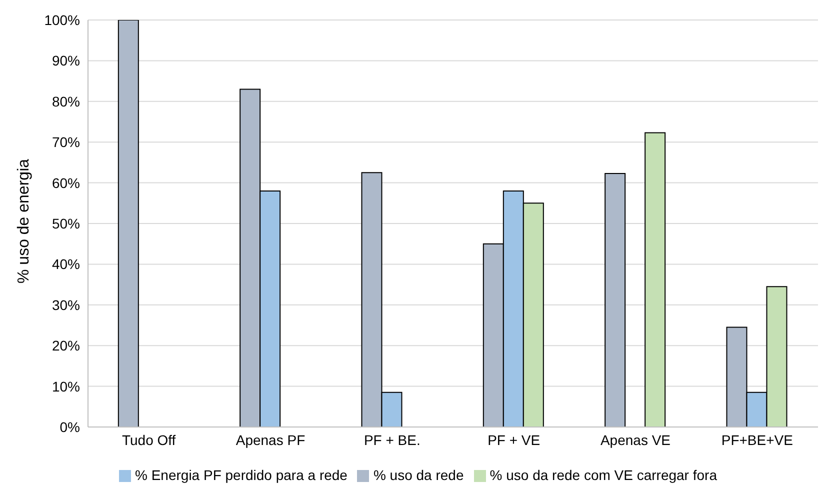 This screenshot has height=498, width=837. I want to click on y-axis-title: % uso de energia, so click(24, 221).